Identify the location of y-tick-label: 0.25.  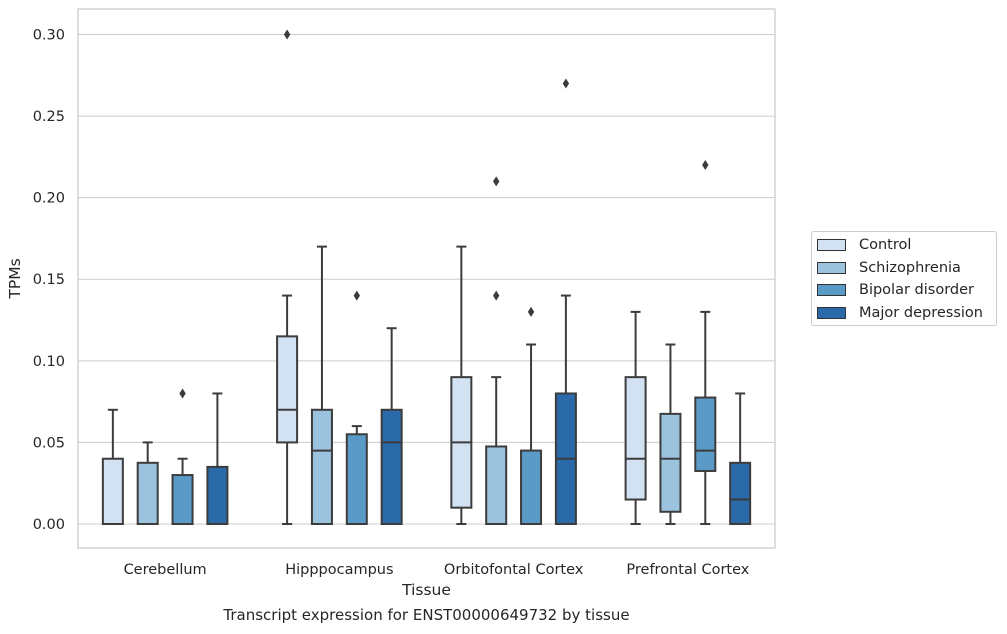
(49, 117).